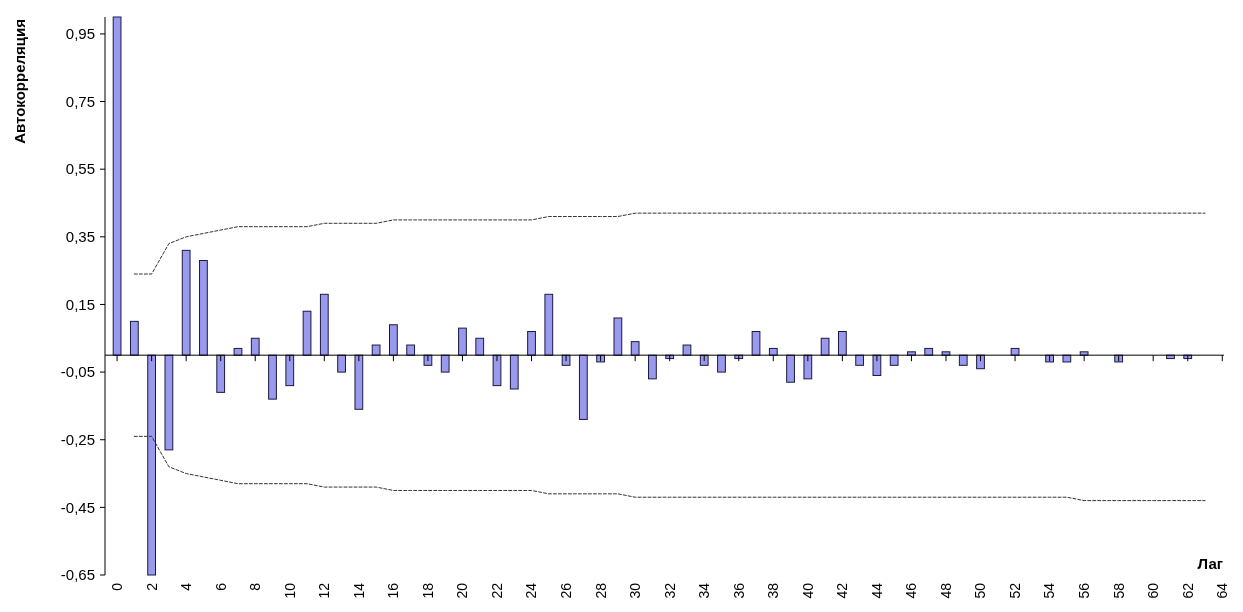 The height and width of the screenshot is (612, 1243). Describe the element at coordinates (186, 586) in the screenshot. I see `x-tick-label: 4` at that location.